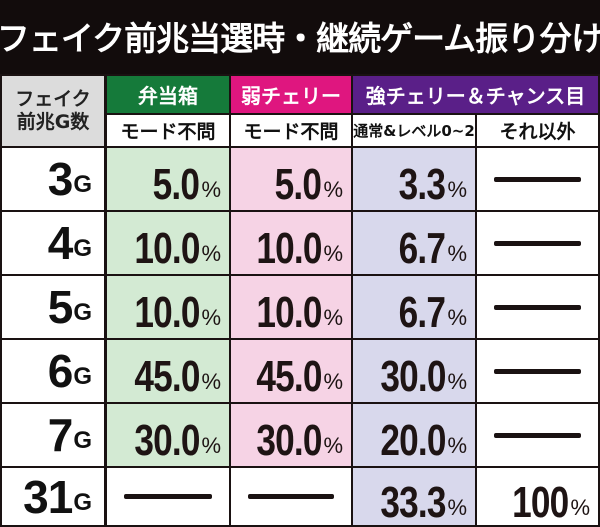  I want to click on corner-header: フェイク 前兆G数, so click(53, 111).